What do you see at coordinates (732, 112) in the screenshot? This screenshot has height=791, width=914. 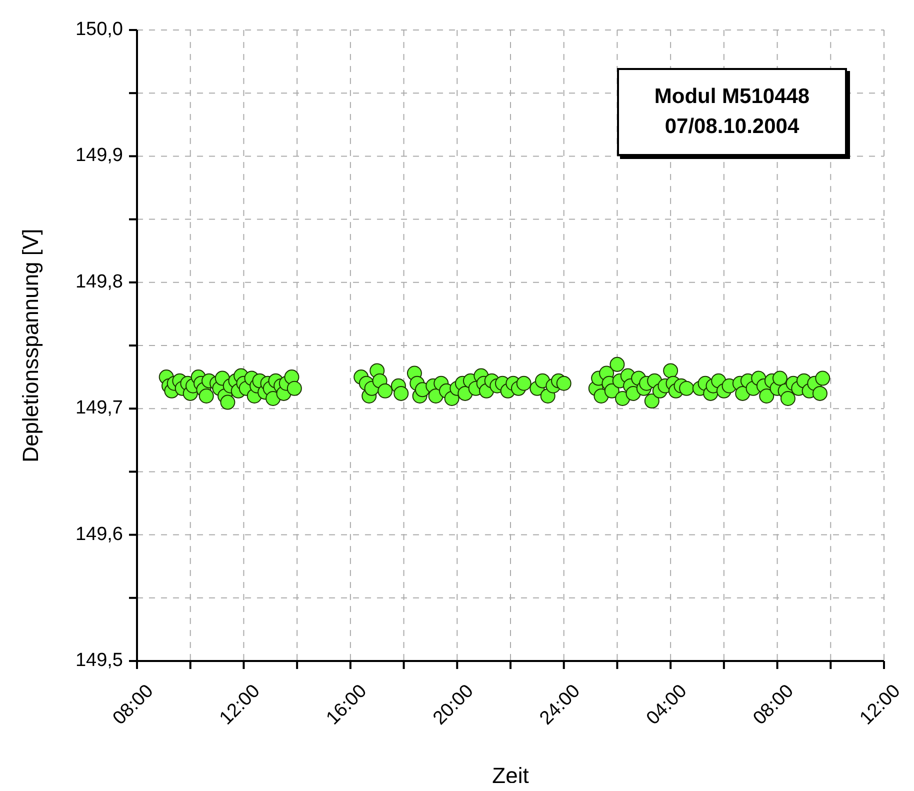 I see `note-box: Modul M510448 07/08.10.2004` at bounding box center [732, 112].